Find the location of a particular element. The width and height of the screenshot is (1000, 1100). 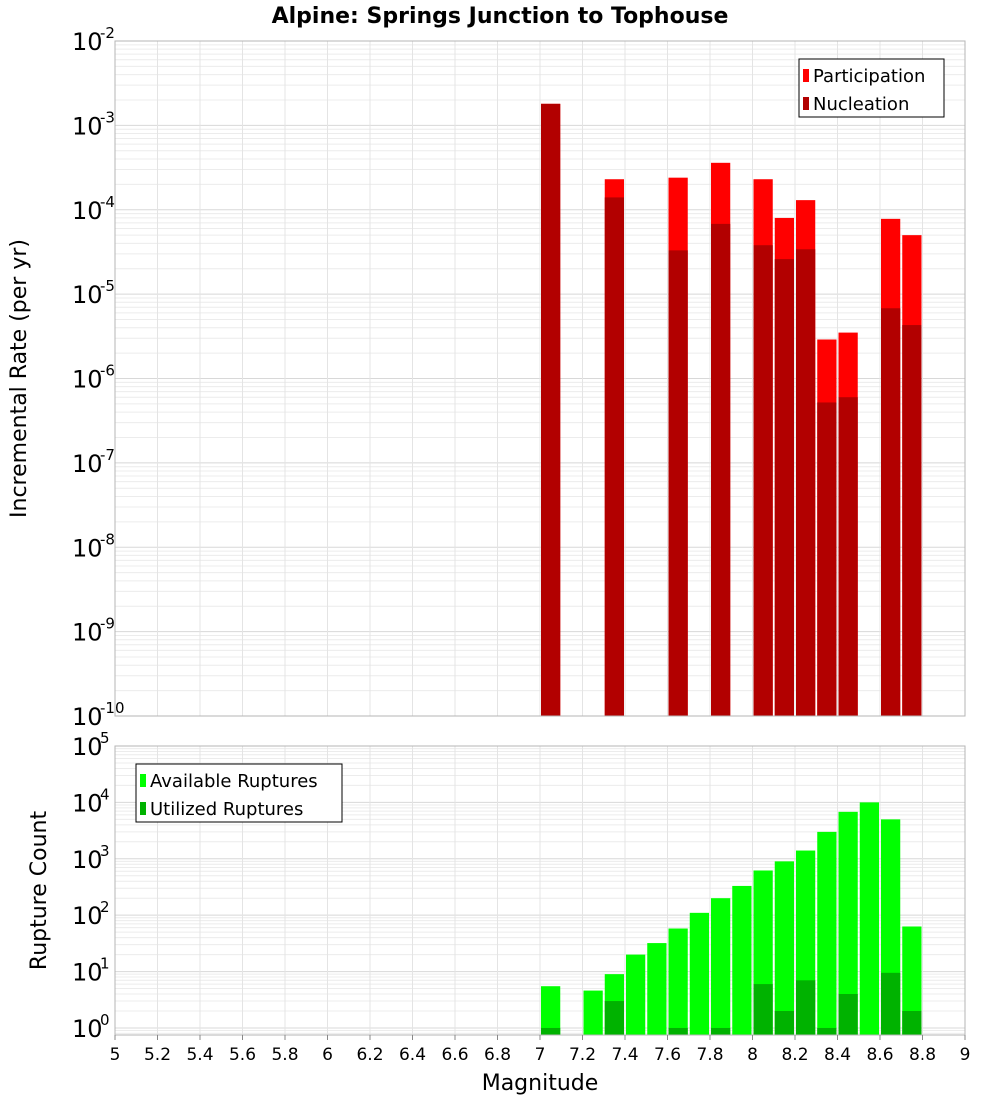

x-tick-label: 7 is located at coordinates (540, 1055).